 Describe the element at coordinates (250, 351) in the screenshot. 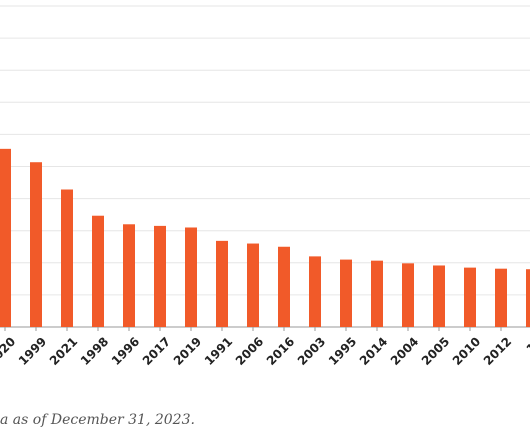

I see `x-tick-label: 2006` at that location.